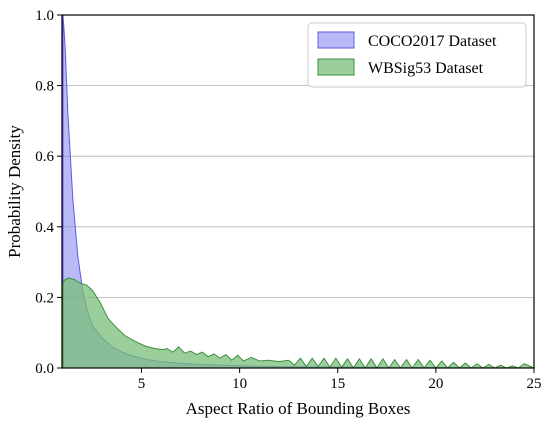 The height and width of the screenshot is (427, 550). I want to click on x-tick-label-3: 20, so click(435, 384).